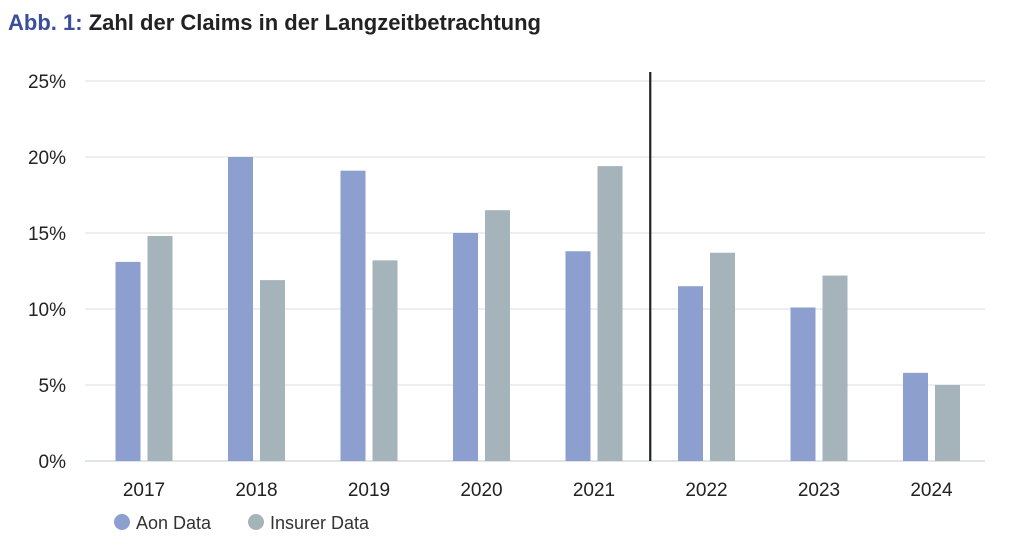 Image resolution: width=1024 pixels, height=548 pixels. I want to click on x-tick-label: 2023, so click(819, 490).